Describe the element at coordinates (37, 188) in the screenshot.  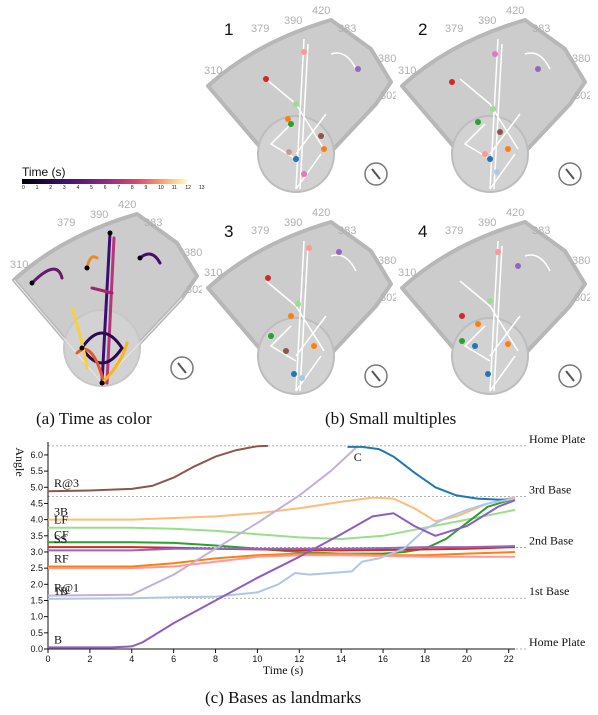
I see `legend-tick: 1` at that location.